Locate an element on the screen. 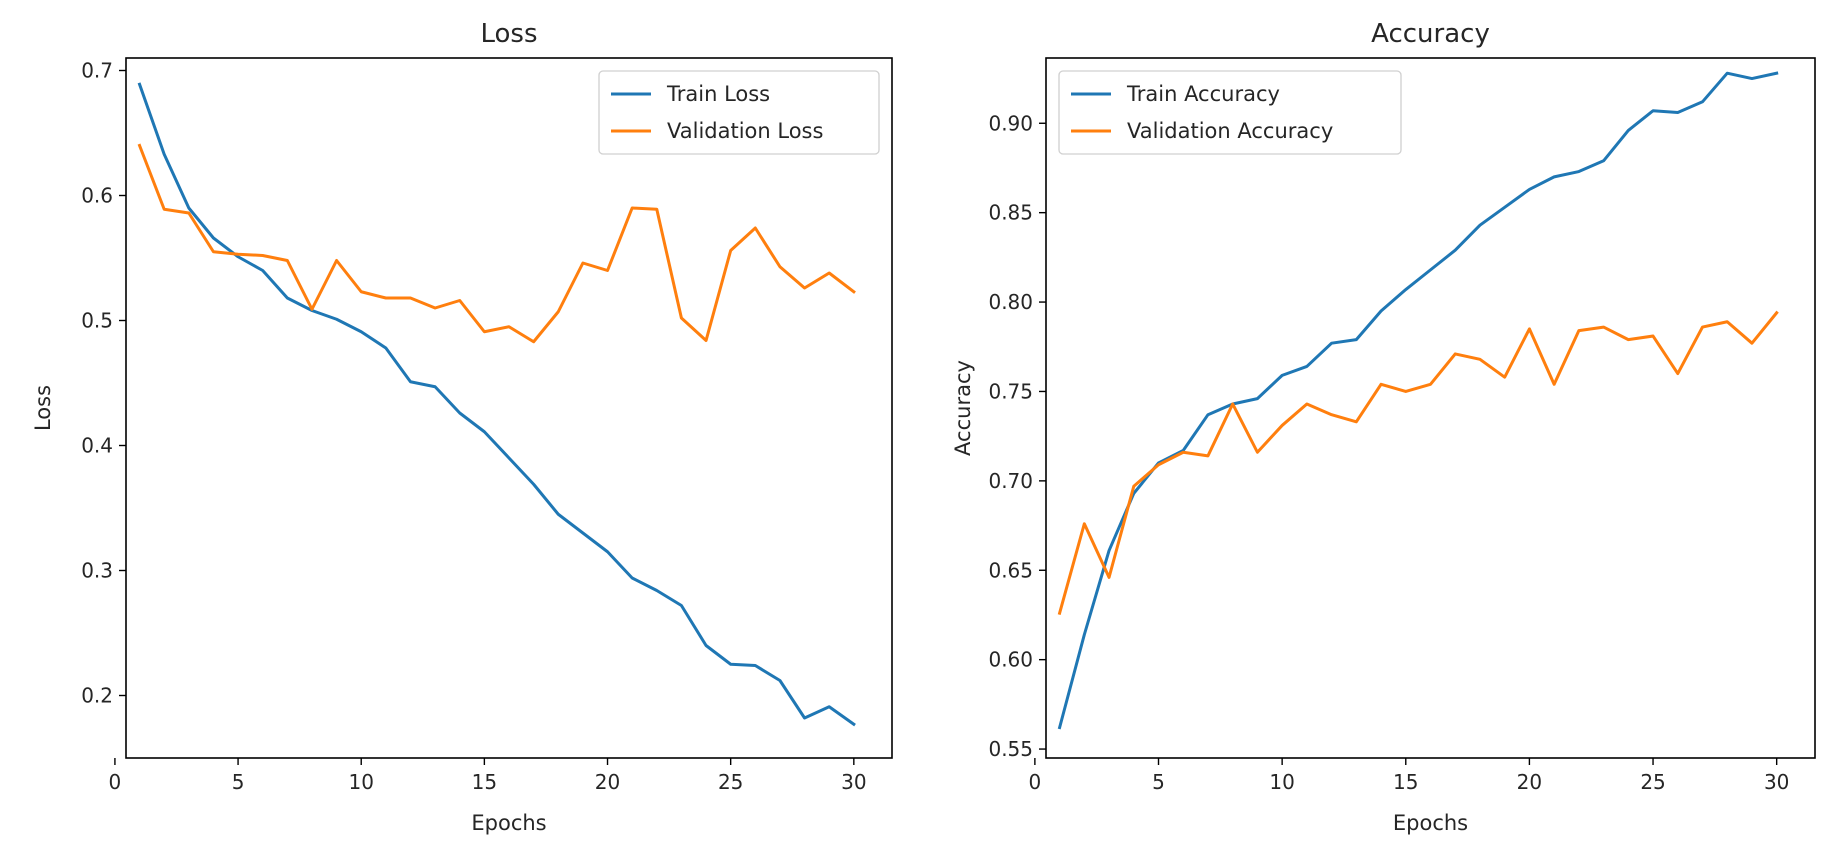 This screenshot has width=1842, height=842. y-axis-label: Accuracy is located at coordinates (963, 408).